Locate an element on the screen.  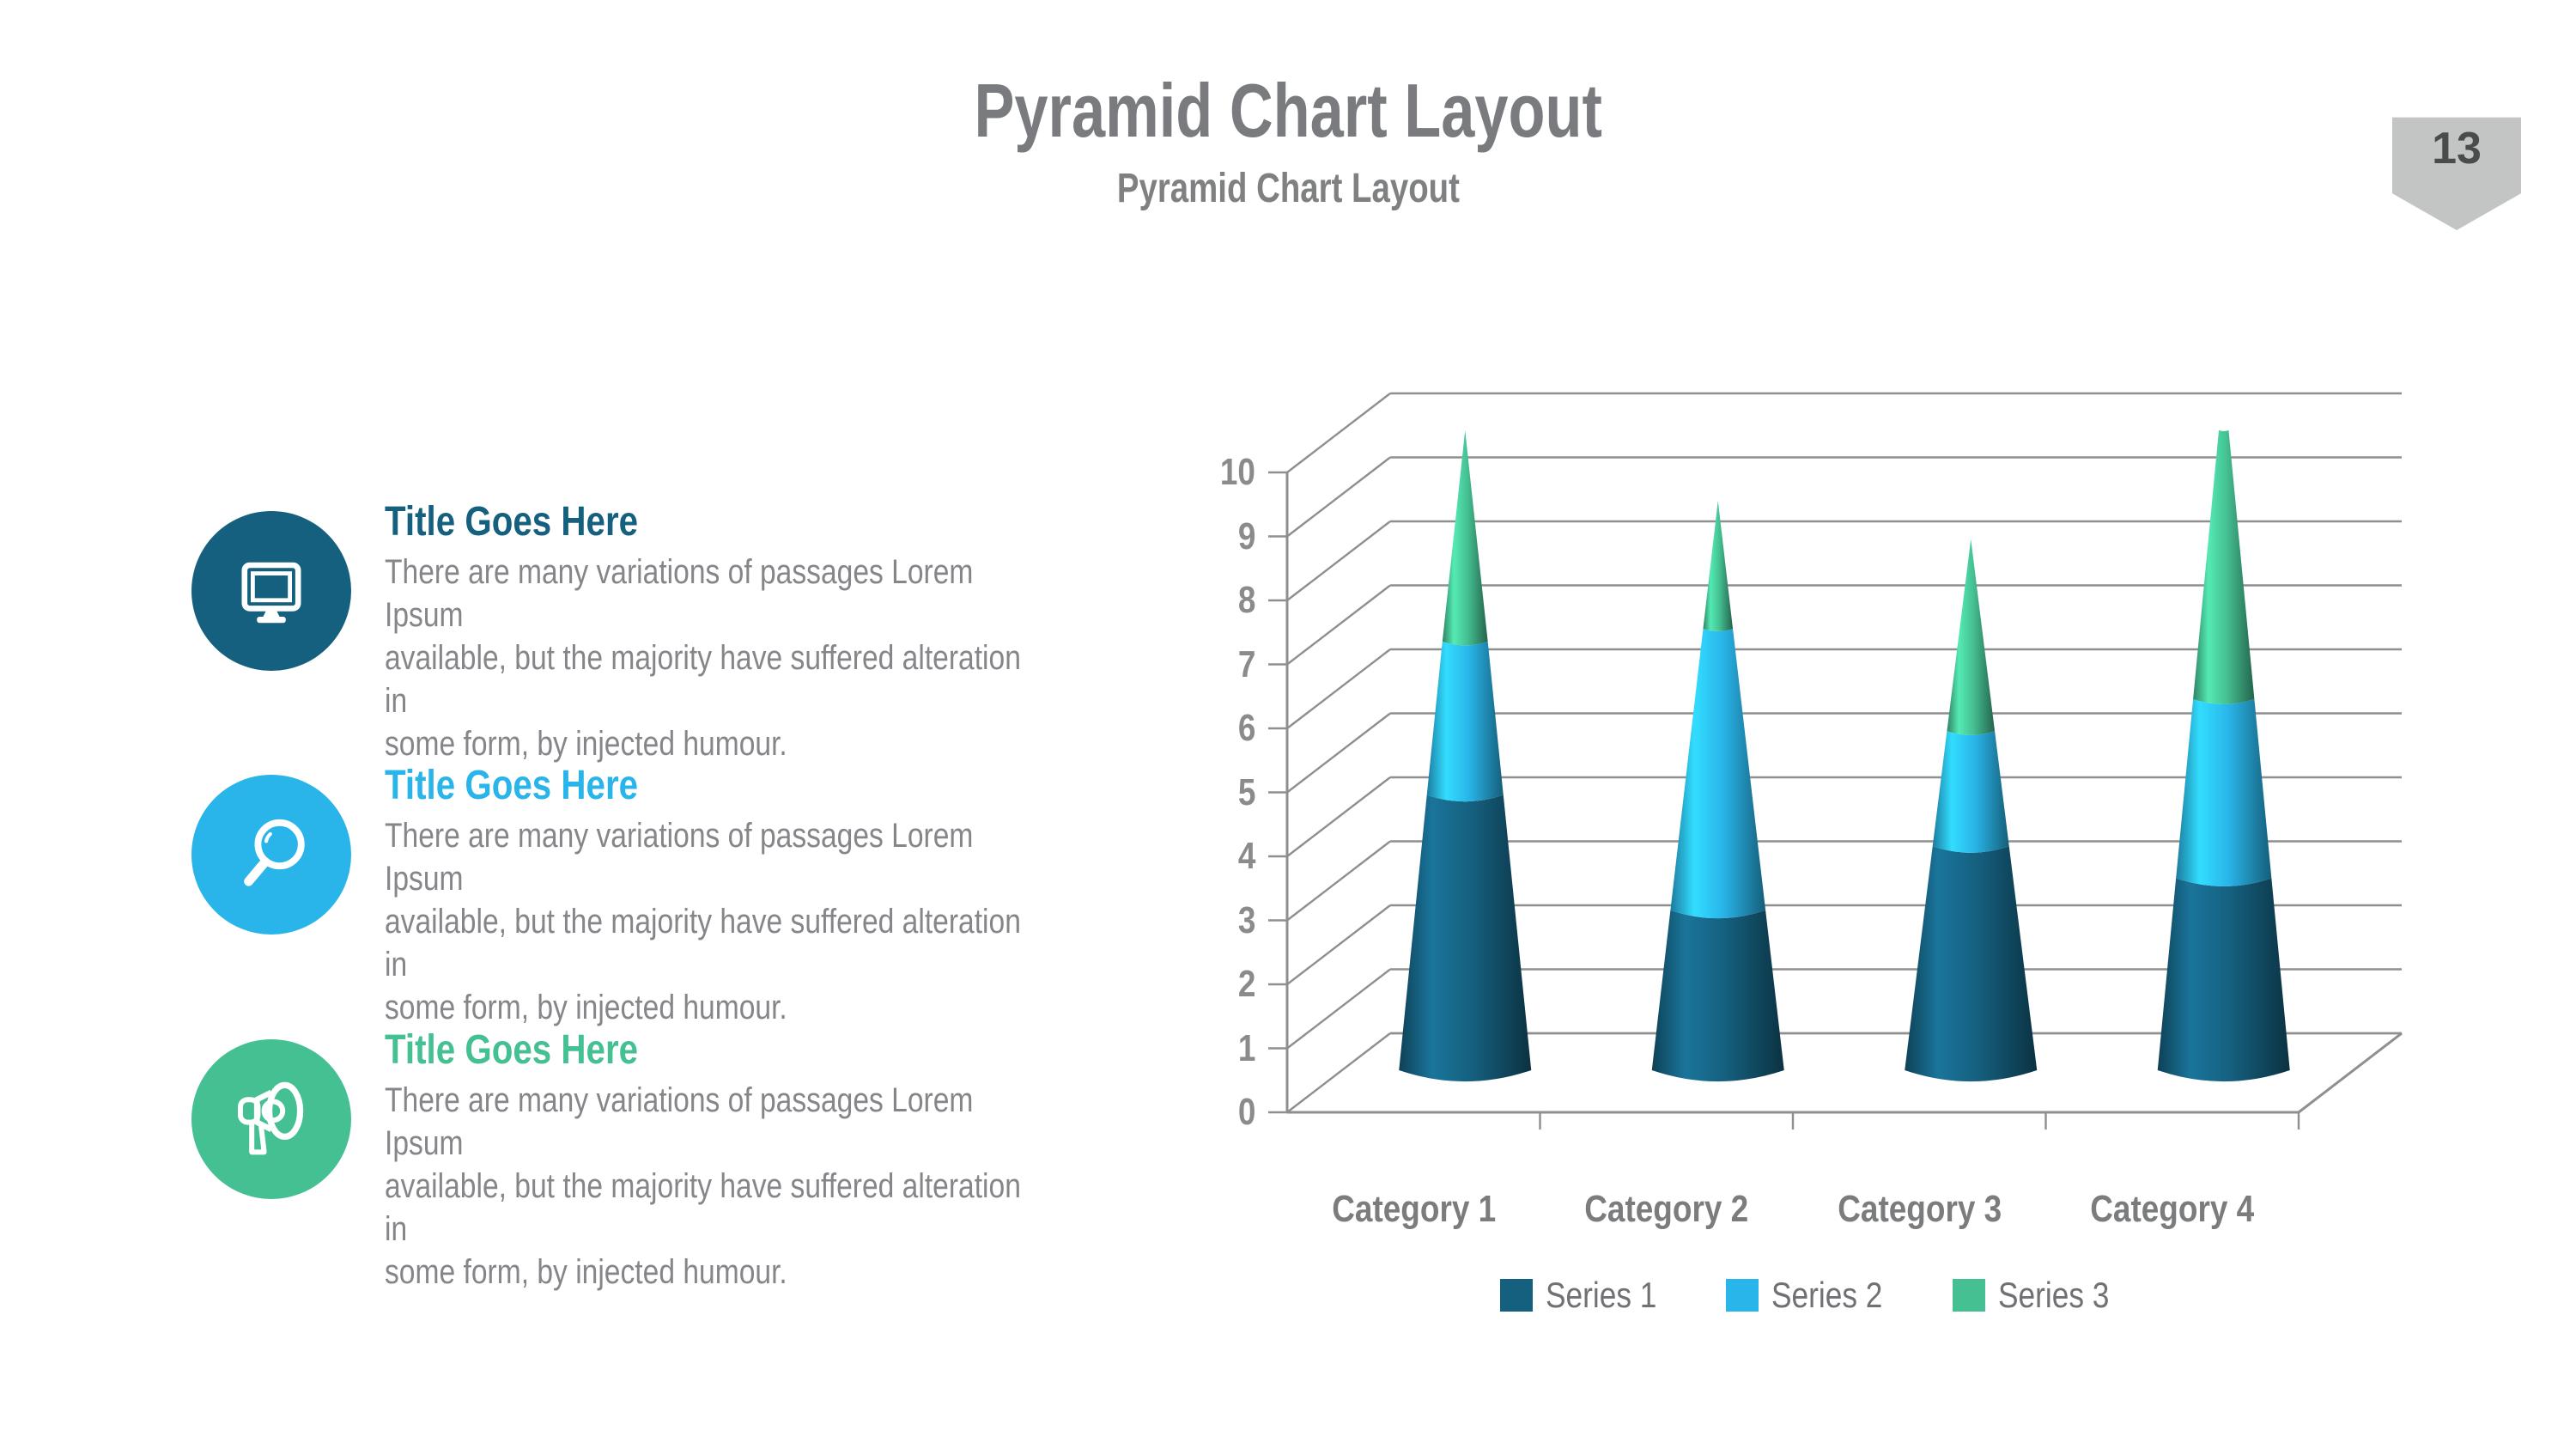
page-title-text: Pyramid Chart Layout is located at coordinates (1288, 110).